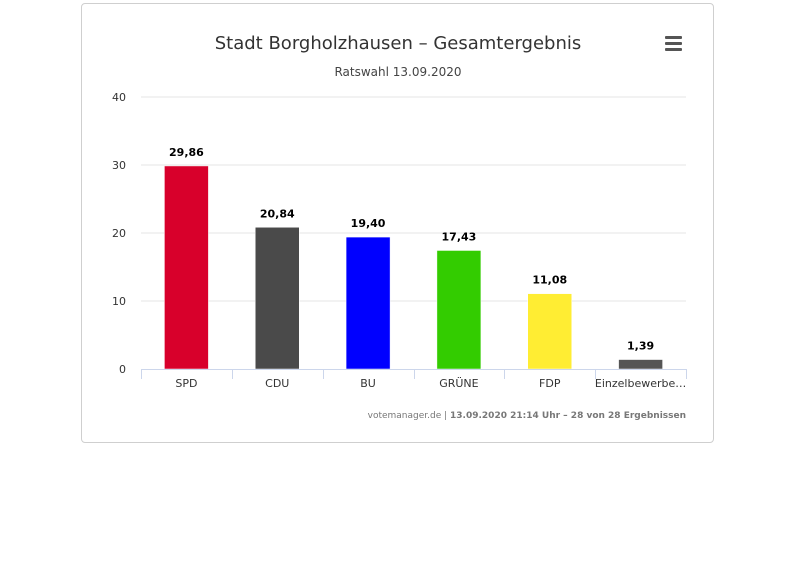 The width and height of the screenshot is (800, 566). Describe the element at coordinates (119, 165) in the screenshot. I see `y-tick-label: 30` at that location.